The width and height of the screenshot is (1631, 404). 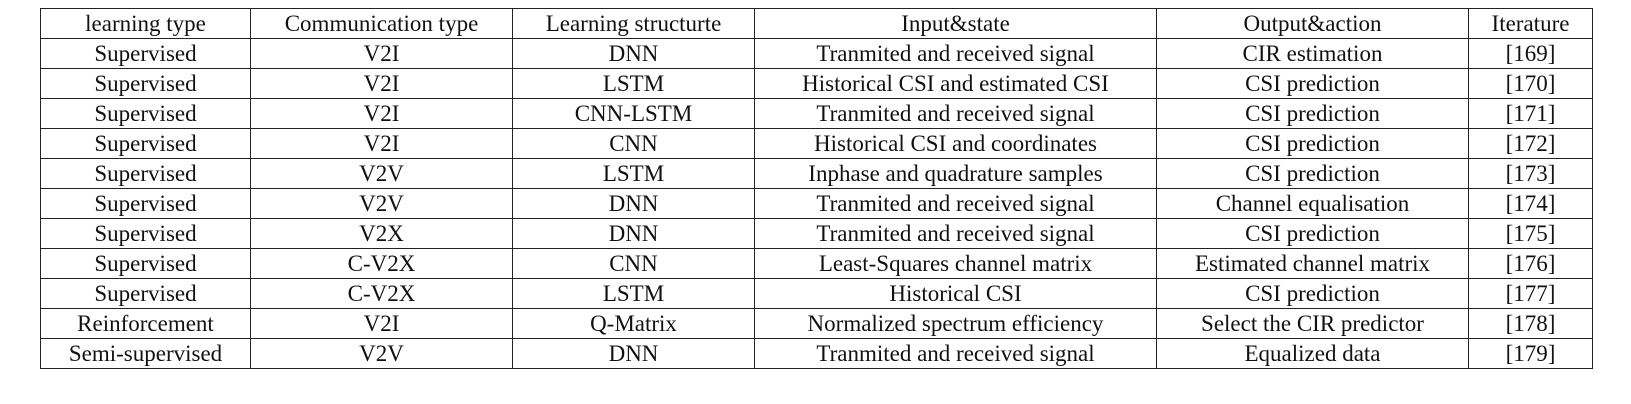 I want to click on input-state-cell: Historical CSI and coordinates, so click(x=955, y=143).